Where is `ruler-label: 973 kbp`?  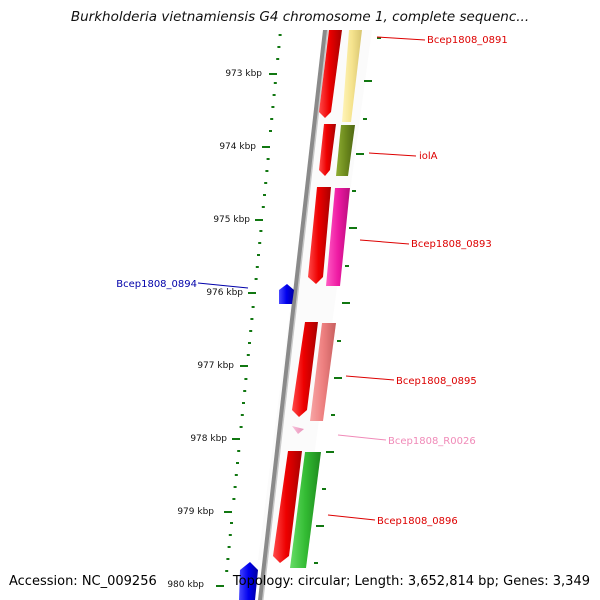 ruler-label: 973 kbp is located at coordinates (243, 74).